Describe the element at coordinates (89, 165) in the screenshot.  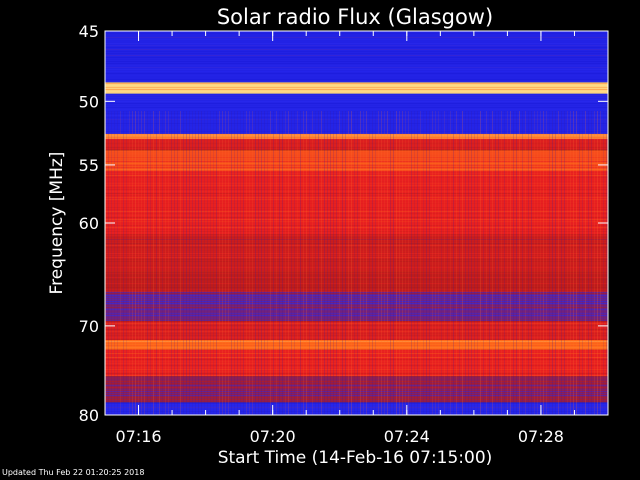
I see `y-tick-label: 55` at that location.